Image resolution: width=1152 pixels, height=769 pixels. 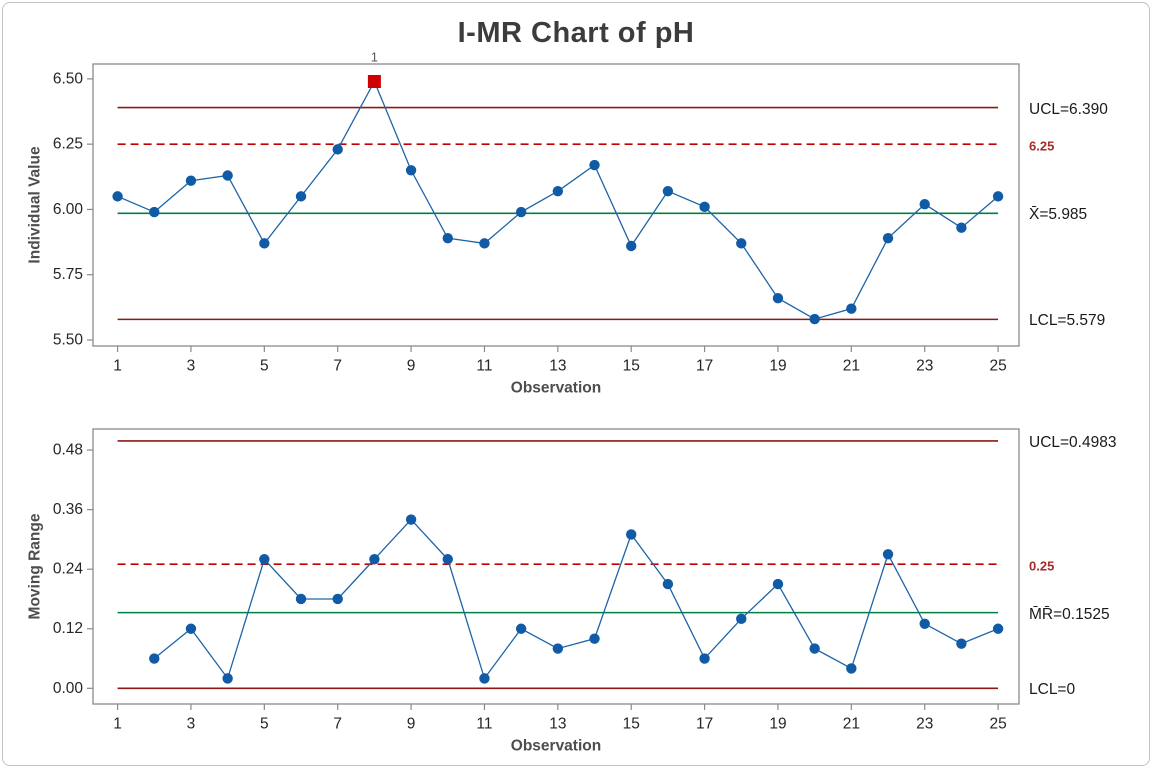 I want to click on y-tick-label: 5.50, so click(x=68, y=339).